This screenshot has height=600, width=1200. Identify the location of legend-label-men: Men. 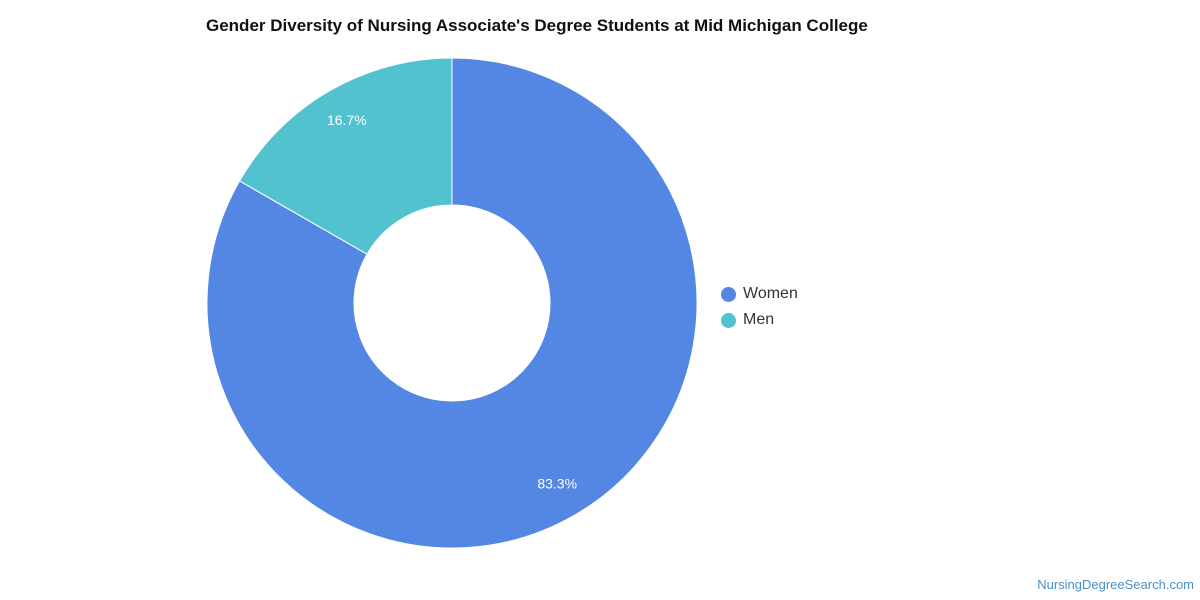
(759, 319).